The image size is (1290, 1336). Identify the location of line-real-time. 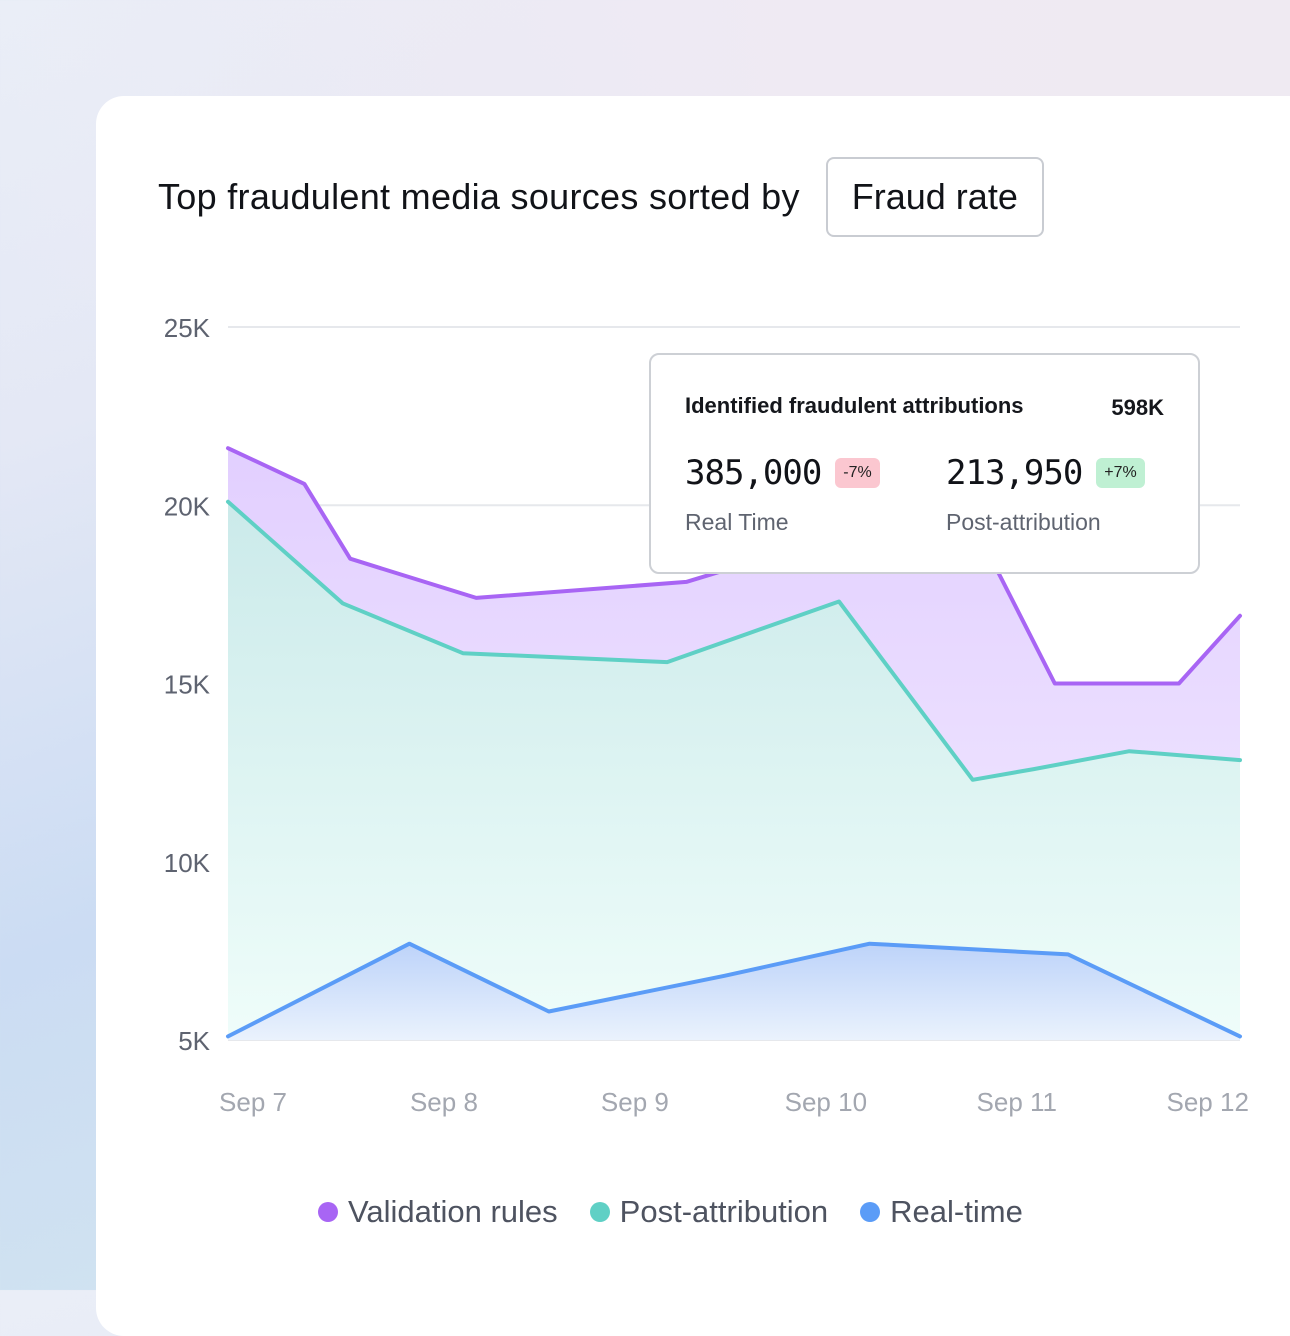
(734, 990).